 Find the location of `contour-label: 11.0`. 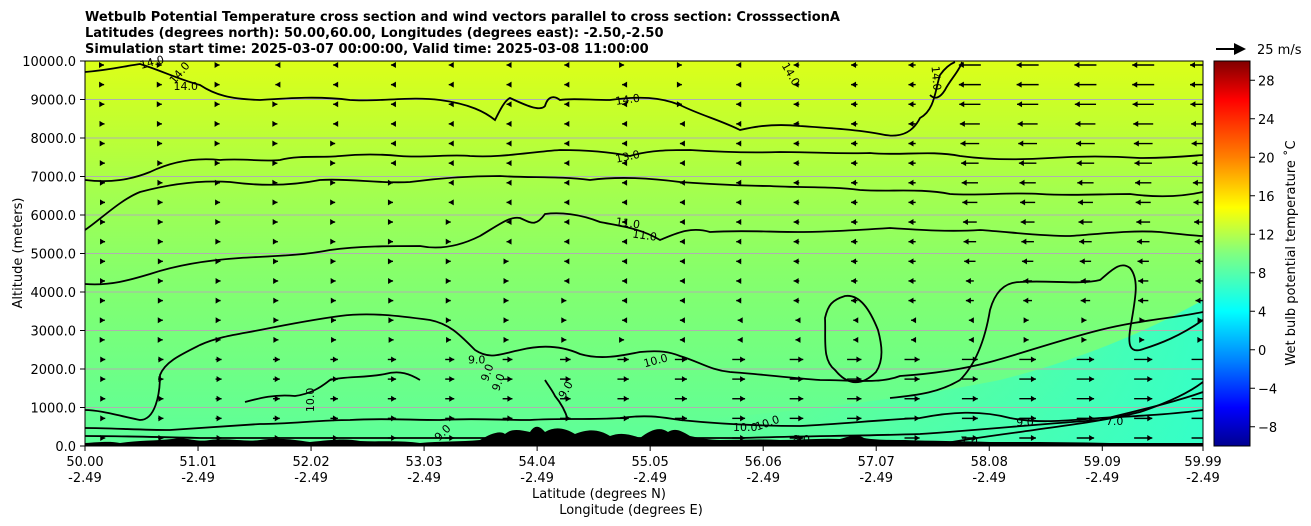

contour-label: 11.0 is located at coordinates (645, 236).